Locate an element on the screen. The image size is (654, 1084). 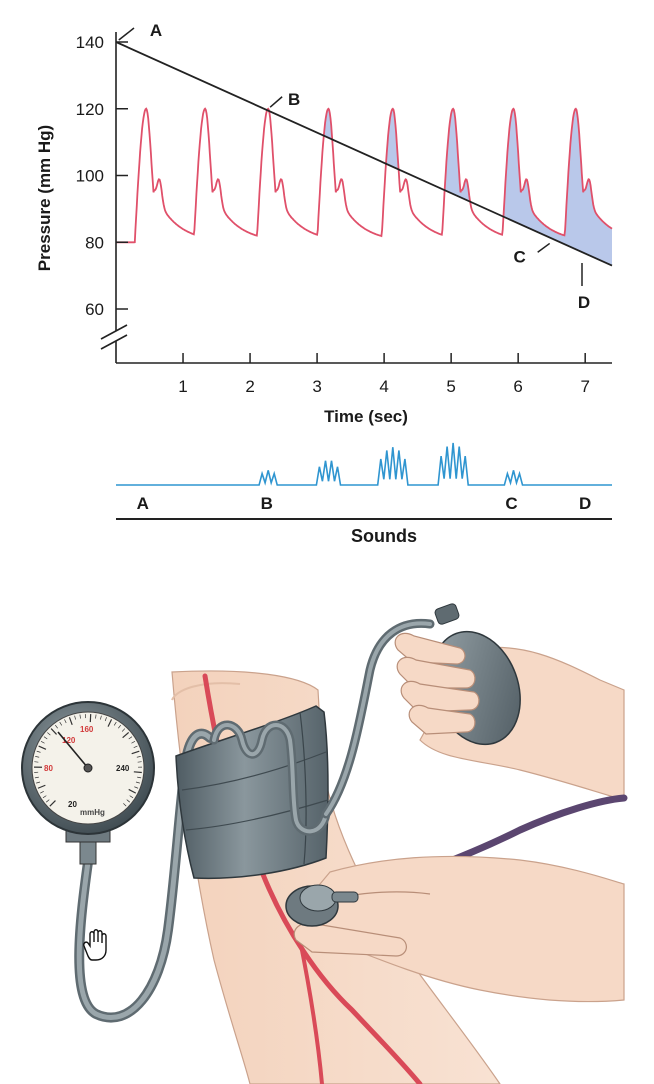
y-tick-label: 80 is located at coordinates (94, 242).